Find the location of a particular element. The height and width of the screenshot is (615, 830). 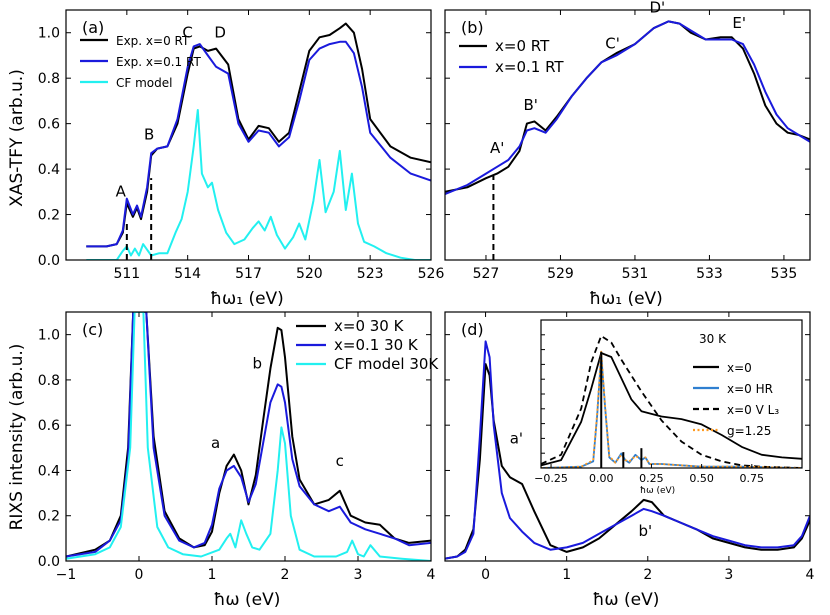

legend-label: CF model is located at coordinates (144, 83).